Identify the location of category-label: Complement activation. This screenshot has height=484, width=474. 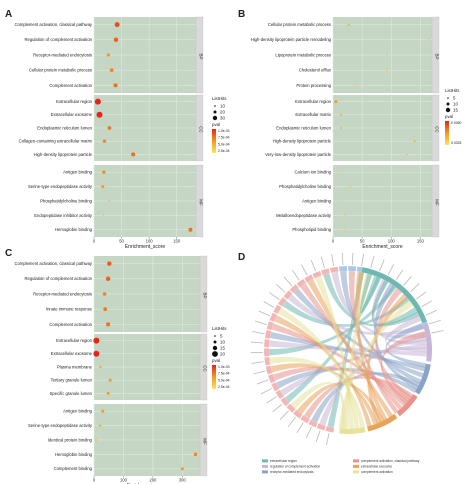
(70, 85).